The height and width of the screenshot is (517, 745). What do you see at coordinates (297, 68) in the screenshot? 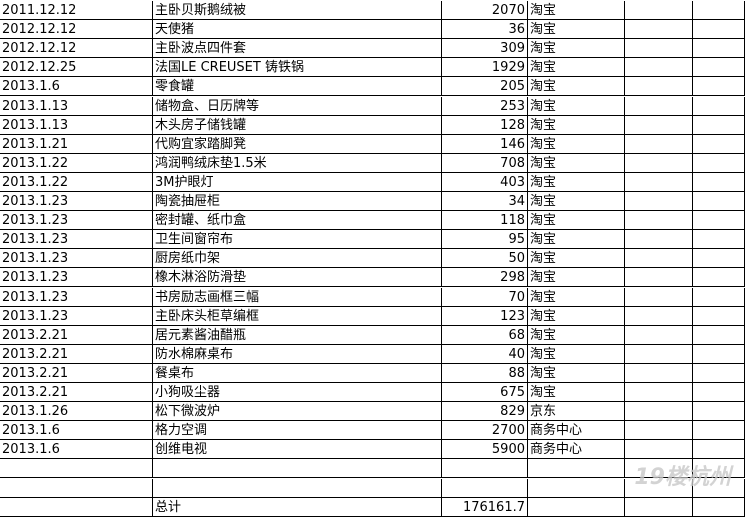
I see `item-cell: 法国LE CREUSET 铸铁锅` at bounding box center [297, 68].